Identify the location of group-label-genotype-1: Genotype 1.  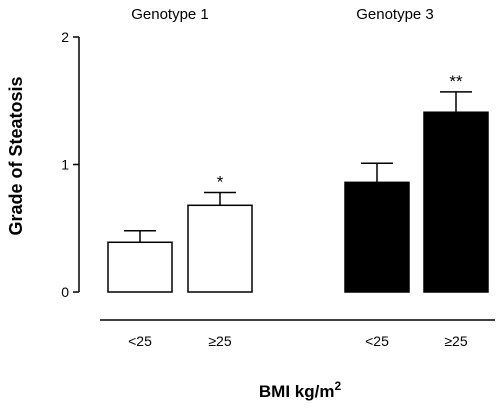
(170, 14).